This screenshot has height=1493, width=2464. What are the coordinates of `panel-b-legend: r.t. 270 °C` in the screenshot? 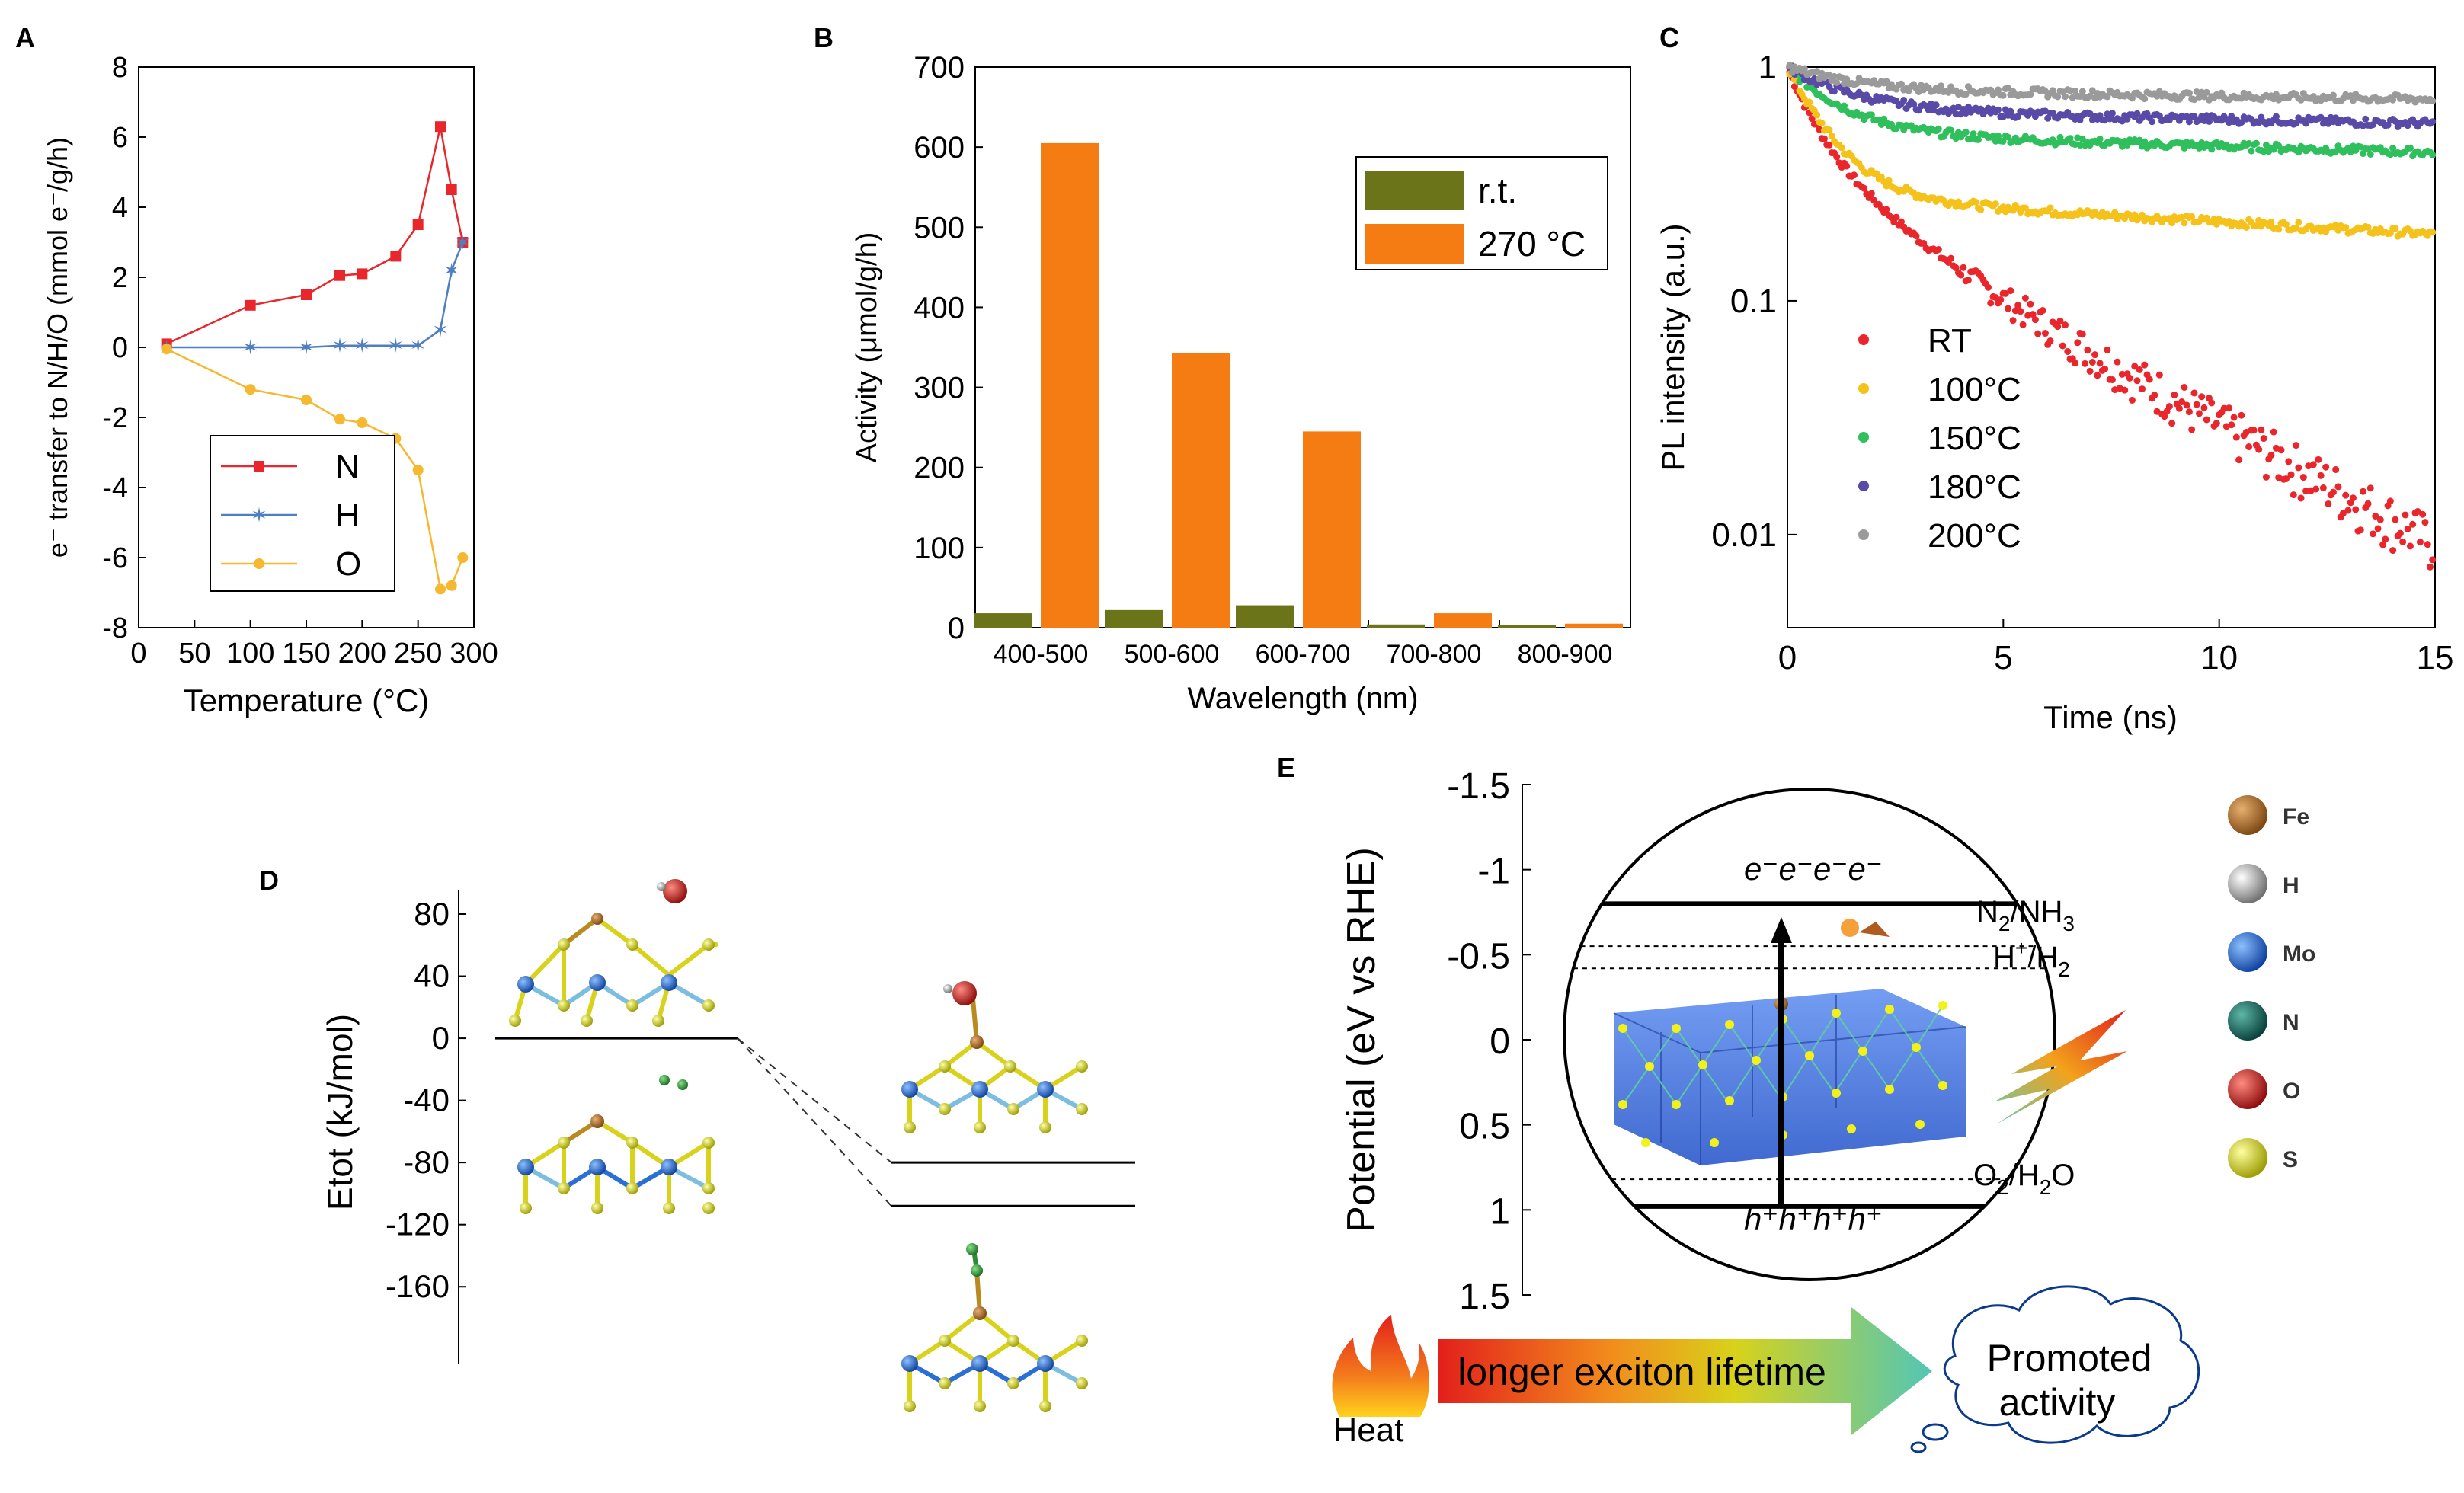 It's located at (1481, 213).